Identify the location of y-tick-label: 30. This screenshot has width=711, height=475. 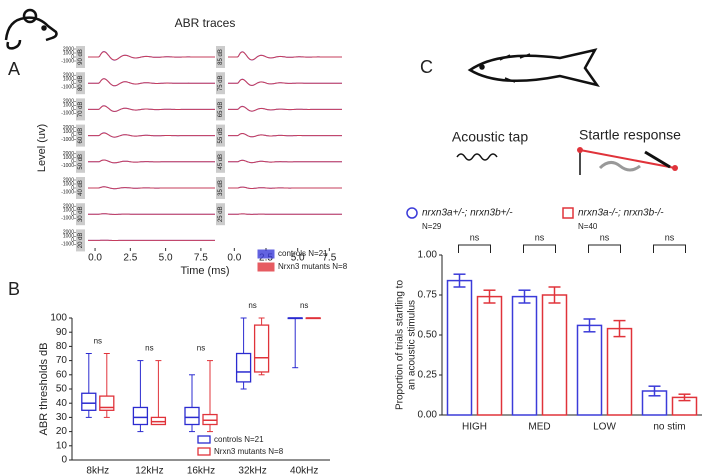
(62, 417).